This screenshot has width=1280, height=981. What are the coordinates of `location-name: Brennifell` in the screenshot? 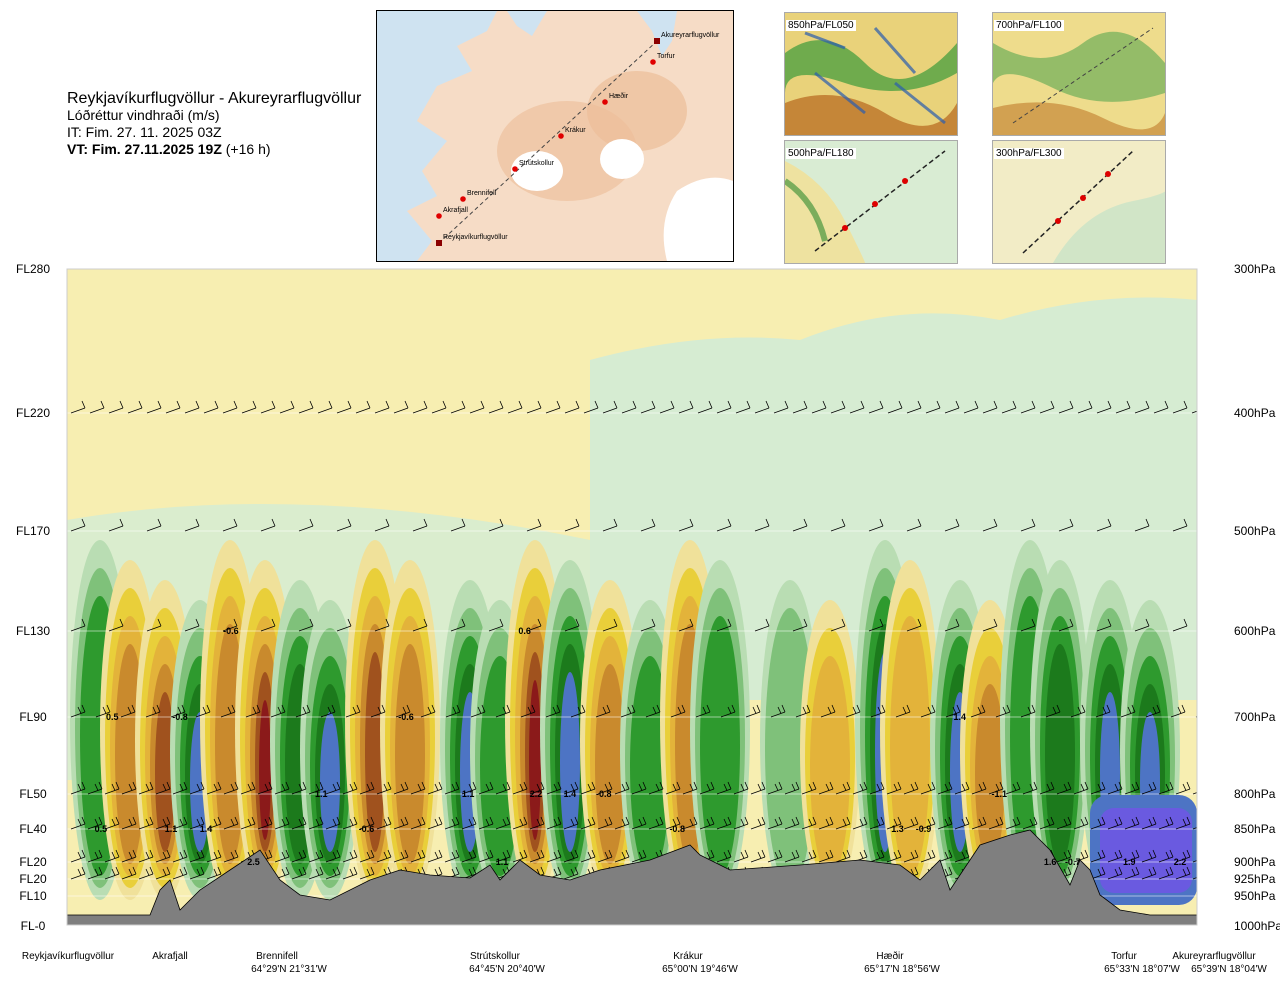 It's located at (277, 956).